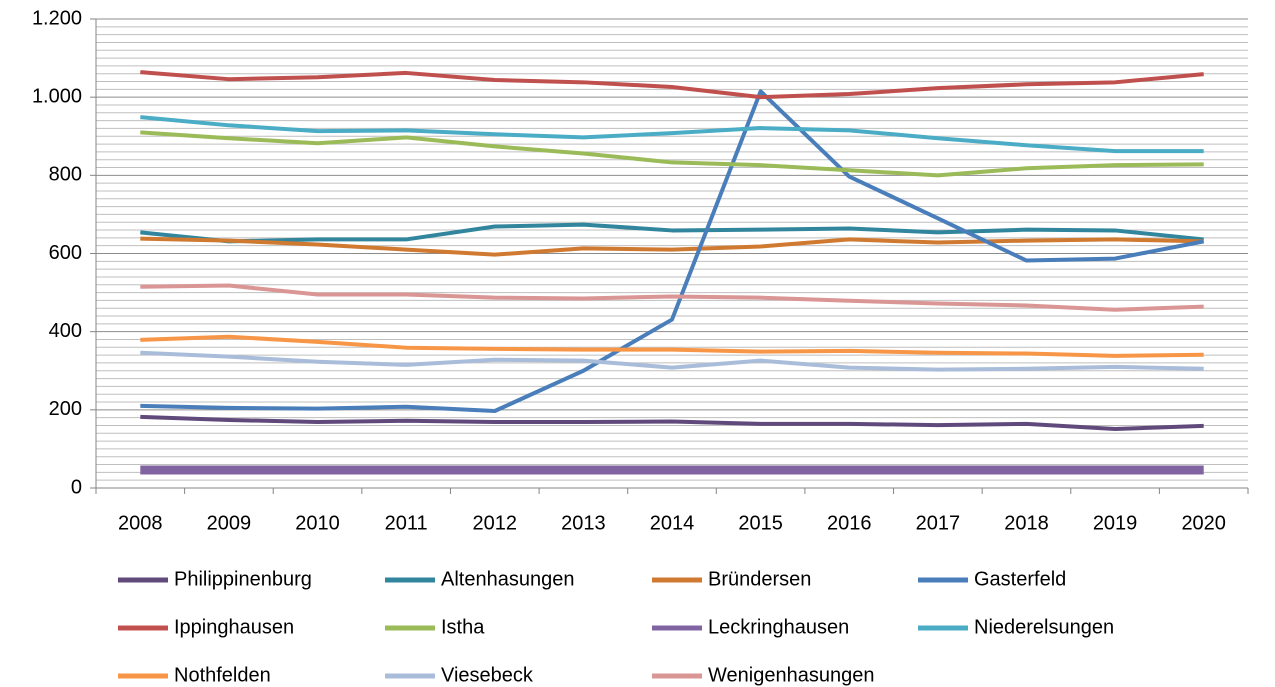 The width and height of the screenshot is (1275, 687). What do you see at coordinates (1203, 523) in the screenshot?
I see `x-tick-label: 2020` at bounding box center [1203, 523].